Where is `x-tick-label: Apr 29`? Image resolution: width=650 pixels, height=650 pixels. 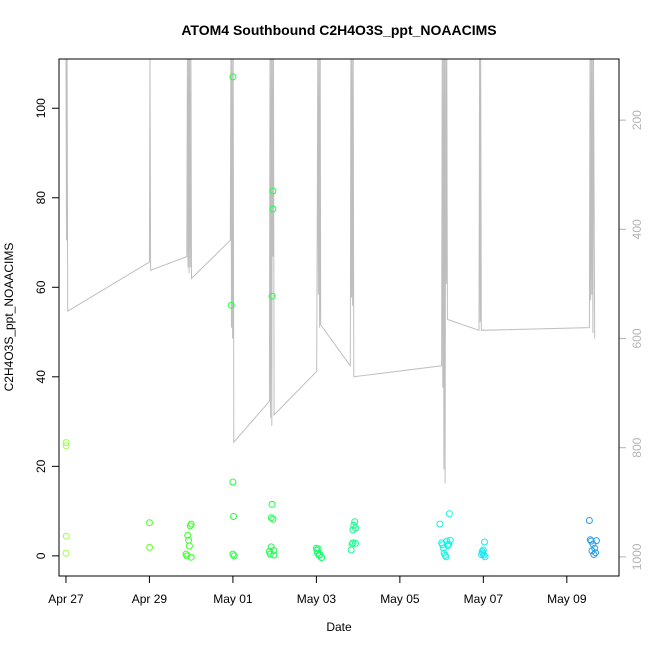 x-tick-label: Apr 29 is located at coordinates (150, 599).